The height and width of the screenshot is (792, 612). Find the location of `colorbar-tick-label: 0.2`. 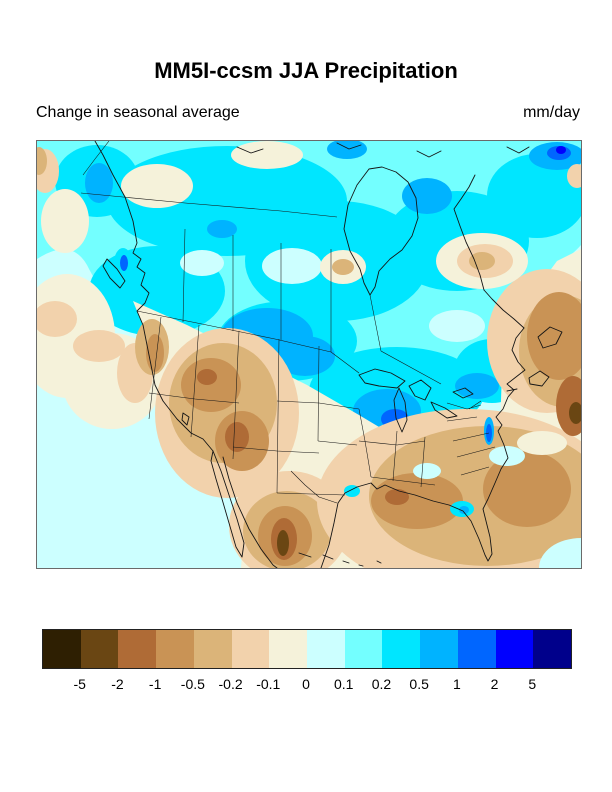

colorbar-tick-label: 0.2 is located at coordinates (381, 684).